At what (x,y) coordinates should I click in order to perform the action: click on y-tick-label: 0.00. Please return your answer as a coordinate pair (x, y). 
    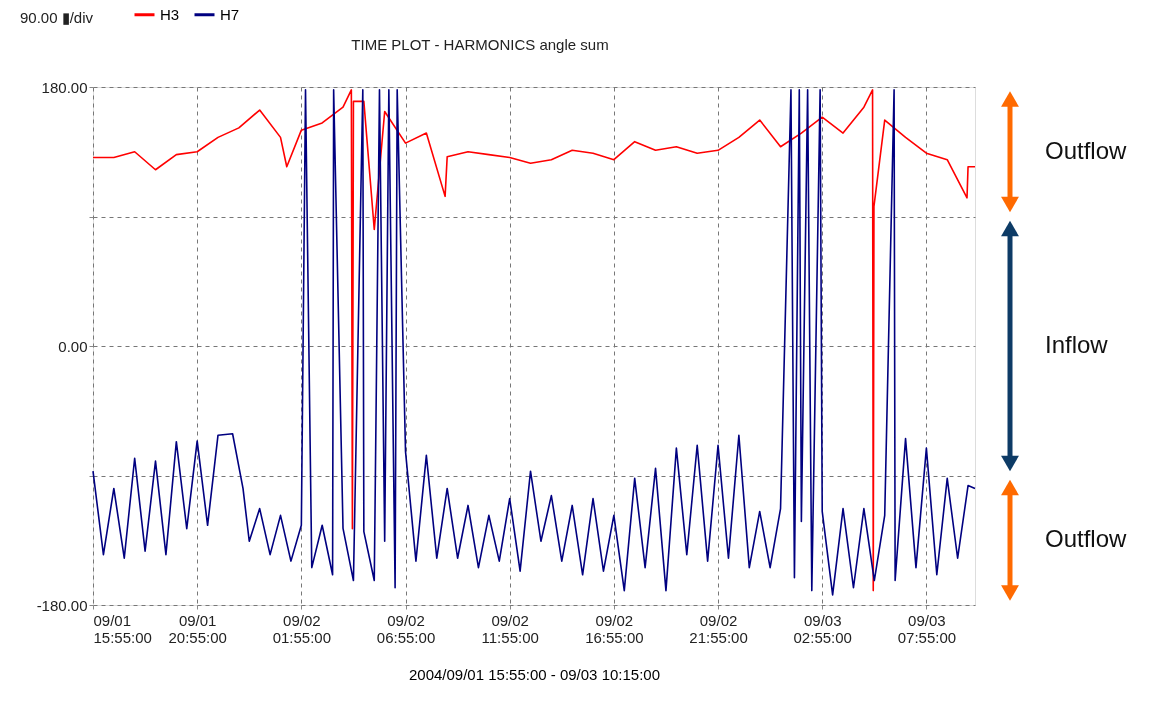
    Looking at the image, I should click on (73, 346).